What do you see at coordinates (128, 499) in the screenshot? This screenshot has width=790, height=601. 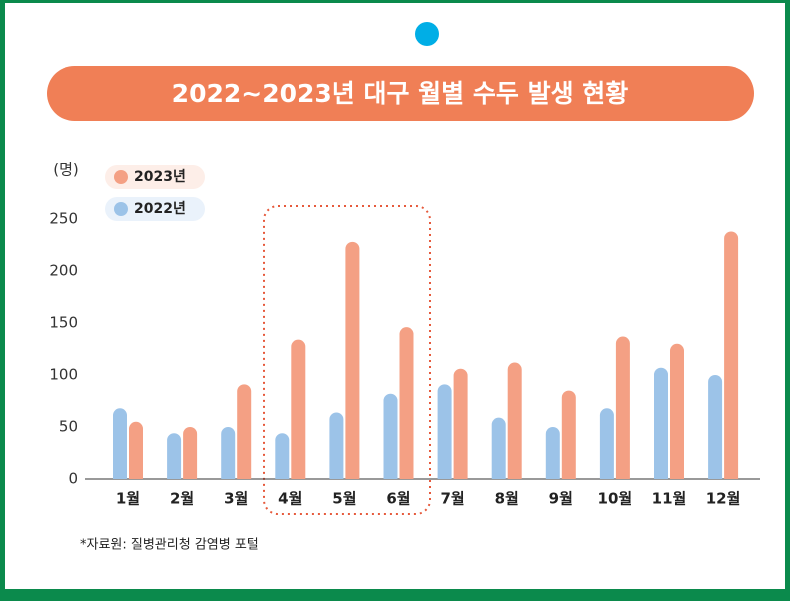 I see `x-tick-label: 1월` at bounding box center [128, 499].